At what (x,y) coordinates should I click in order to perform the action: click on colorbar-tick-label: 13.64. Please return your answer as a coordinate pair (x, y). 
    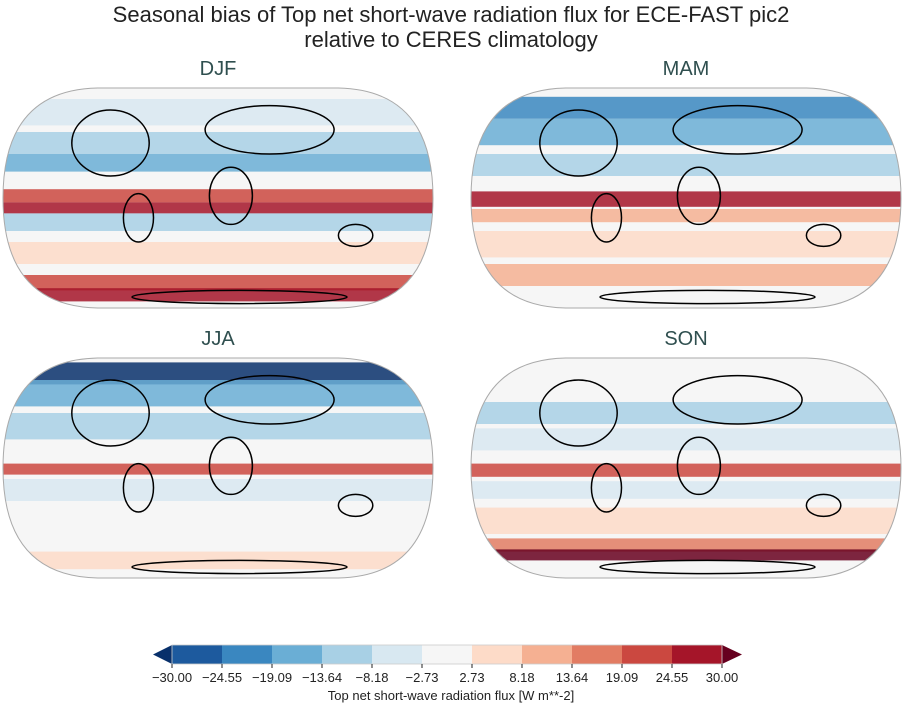
    Looking at the image, I should click on (572, 677).